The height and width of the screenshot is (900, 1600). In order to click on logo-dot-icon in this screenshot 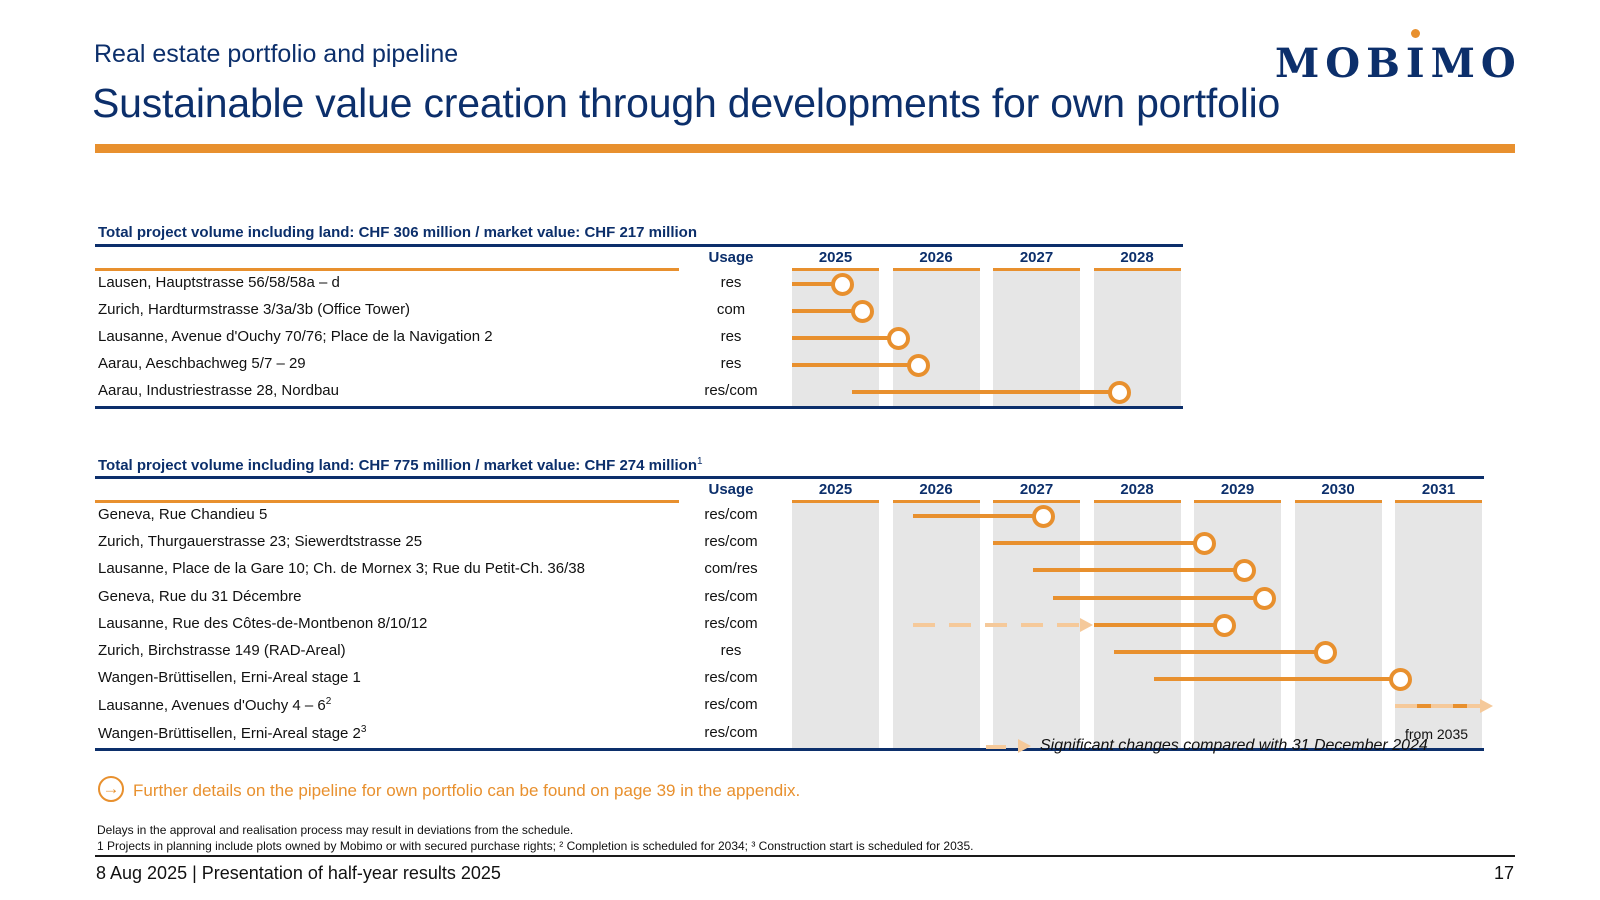, I will do `click(1415, 33)`.